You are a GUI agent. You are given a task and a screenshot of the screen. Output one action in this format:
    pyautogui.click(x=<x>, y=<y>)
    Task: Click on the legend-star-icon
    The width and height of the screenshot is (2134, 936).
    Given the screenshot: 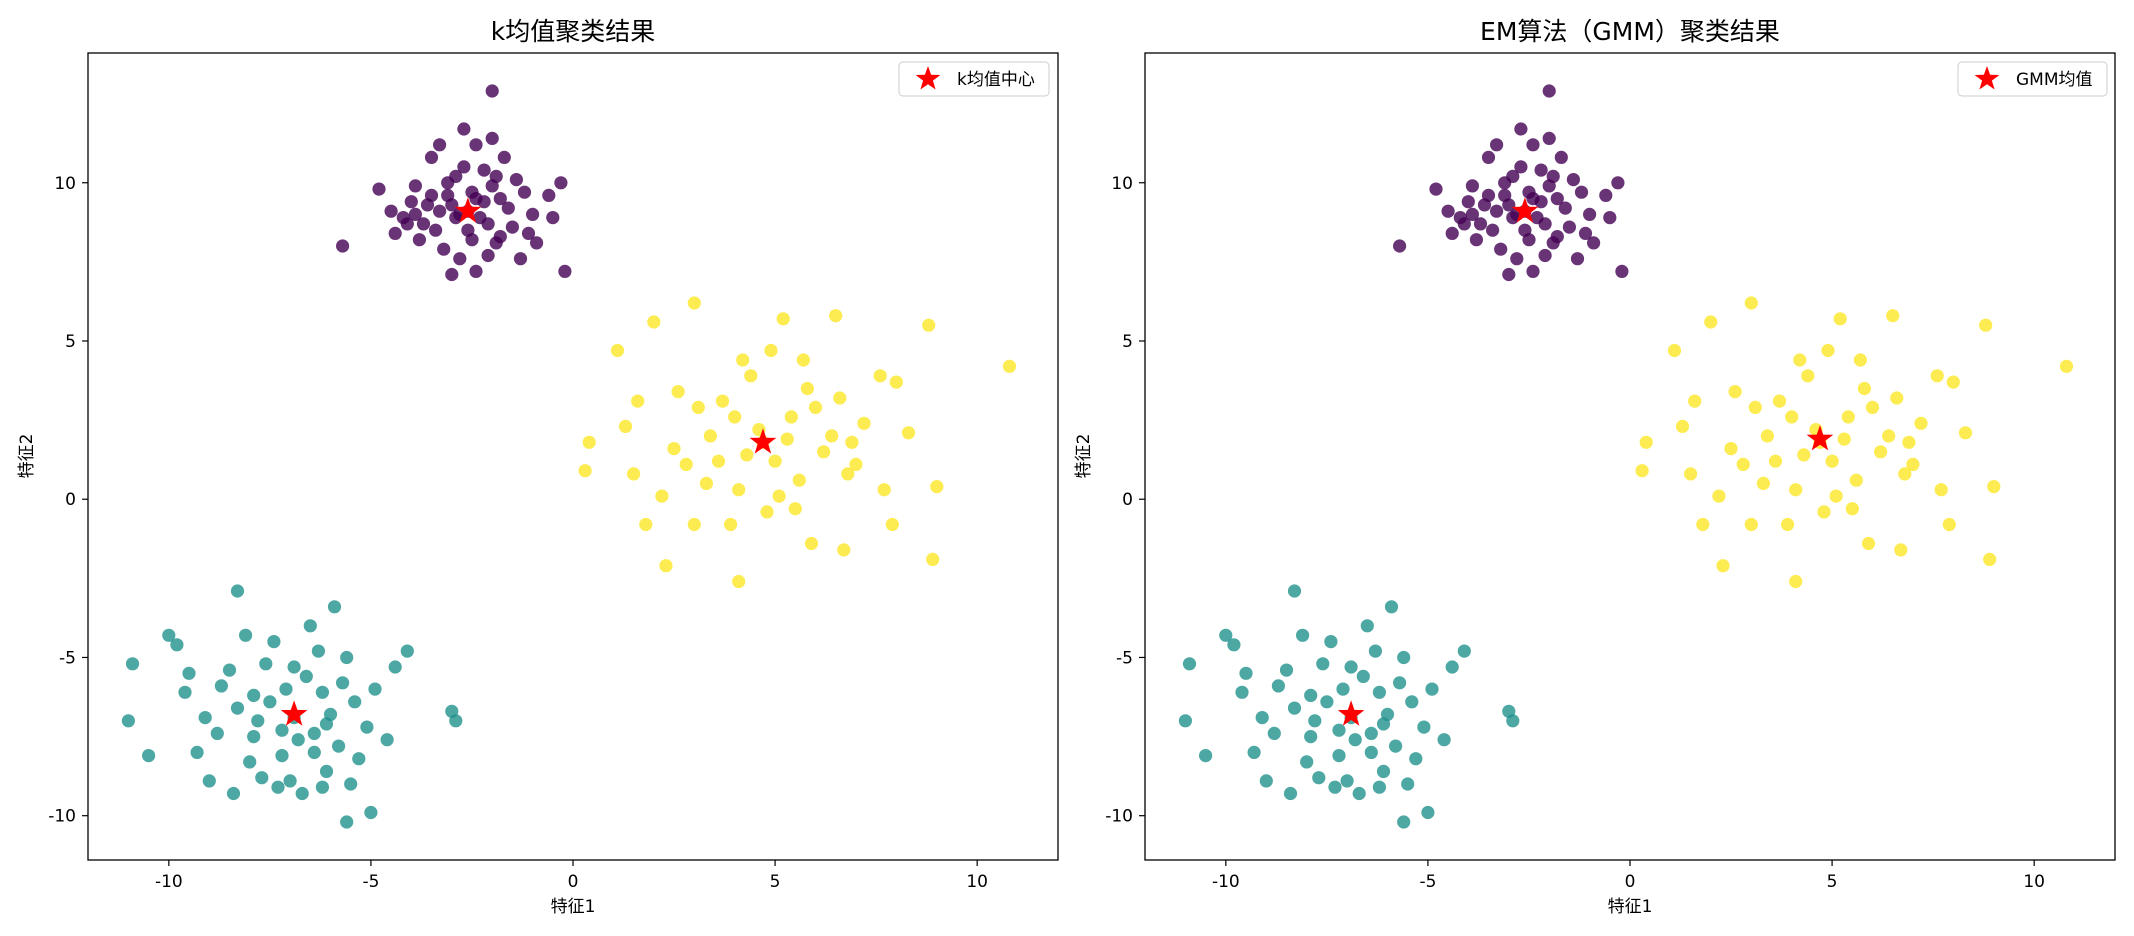 What is the action you would take?
    pyautogui.click(x=1987, y=78)
    